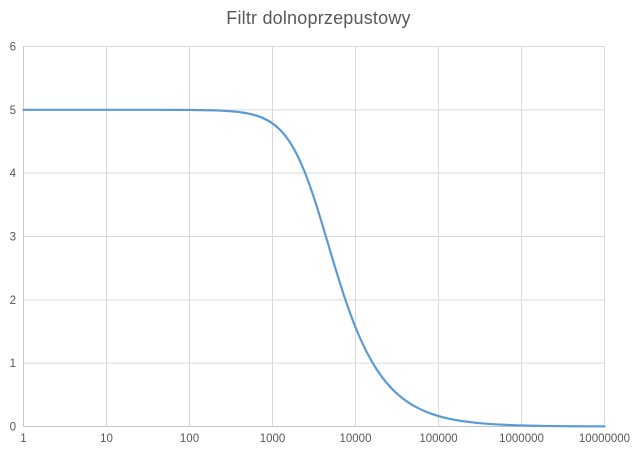 This screenshot has height=458, width=637. What do you see at coordinates (13, 48) in the screenshot?
I see `y-axis-tick-label: 6` at bounding box center [13, 48].